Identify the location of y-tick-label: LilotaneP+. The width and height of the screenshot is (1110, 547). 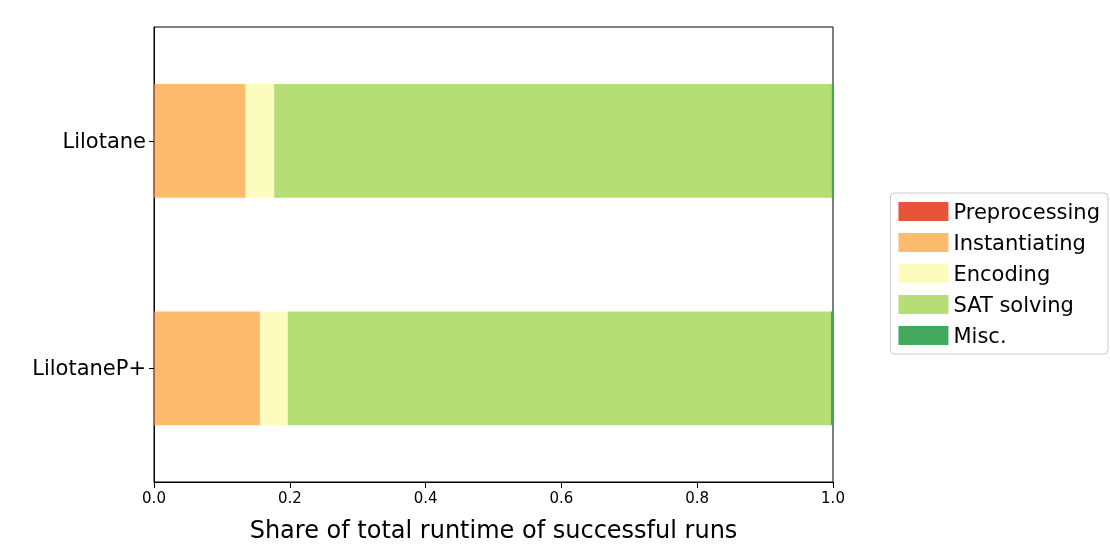
(89, 368).